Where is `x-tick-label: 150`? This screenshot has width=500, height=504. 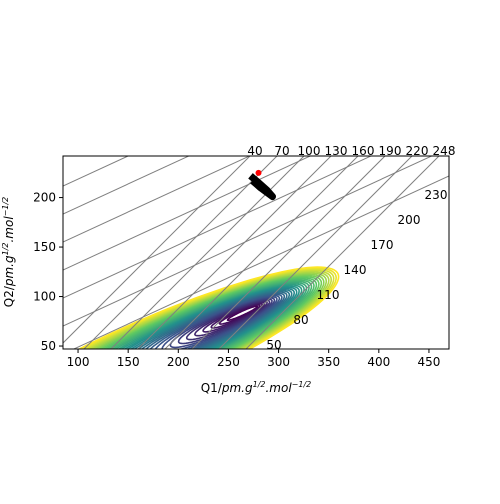 x-tick-label: 150 is located at coordinates (128, 362).